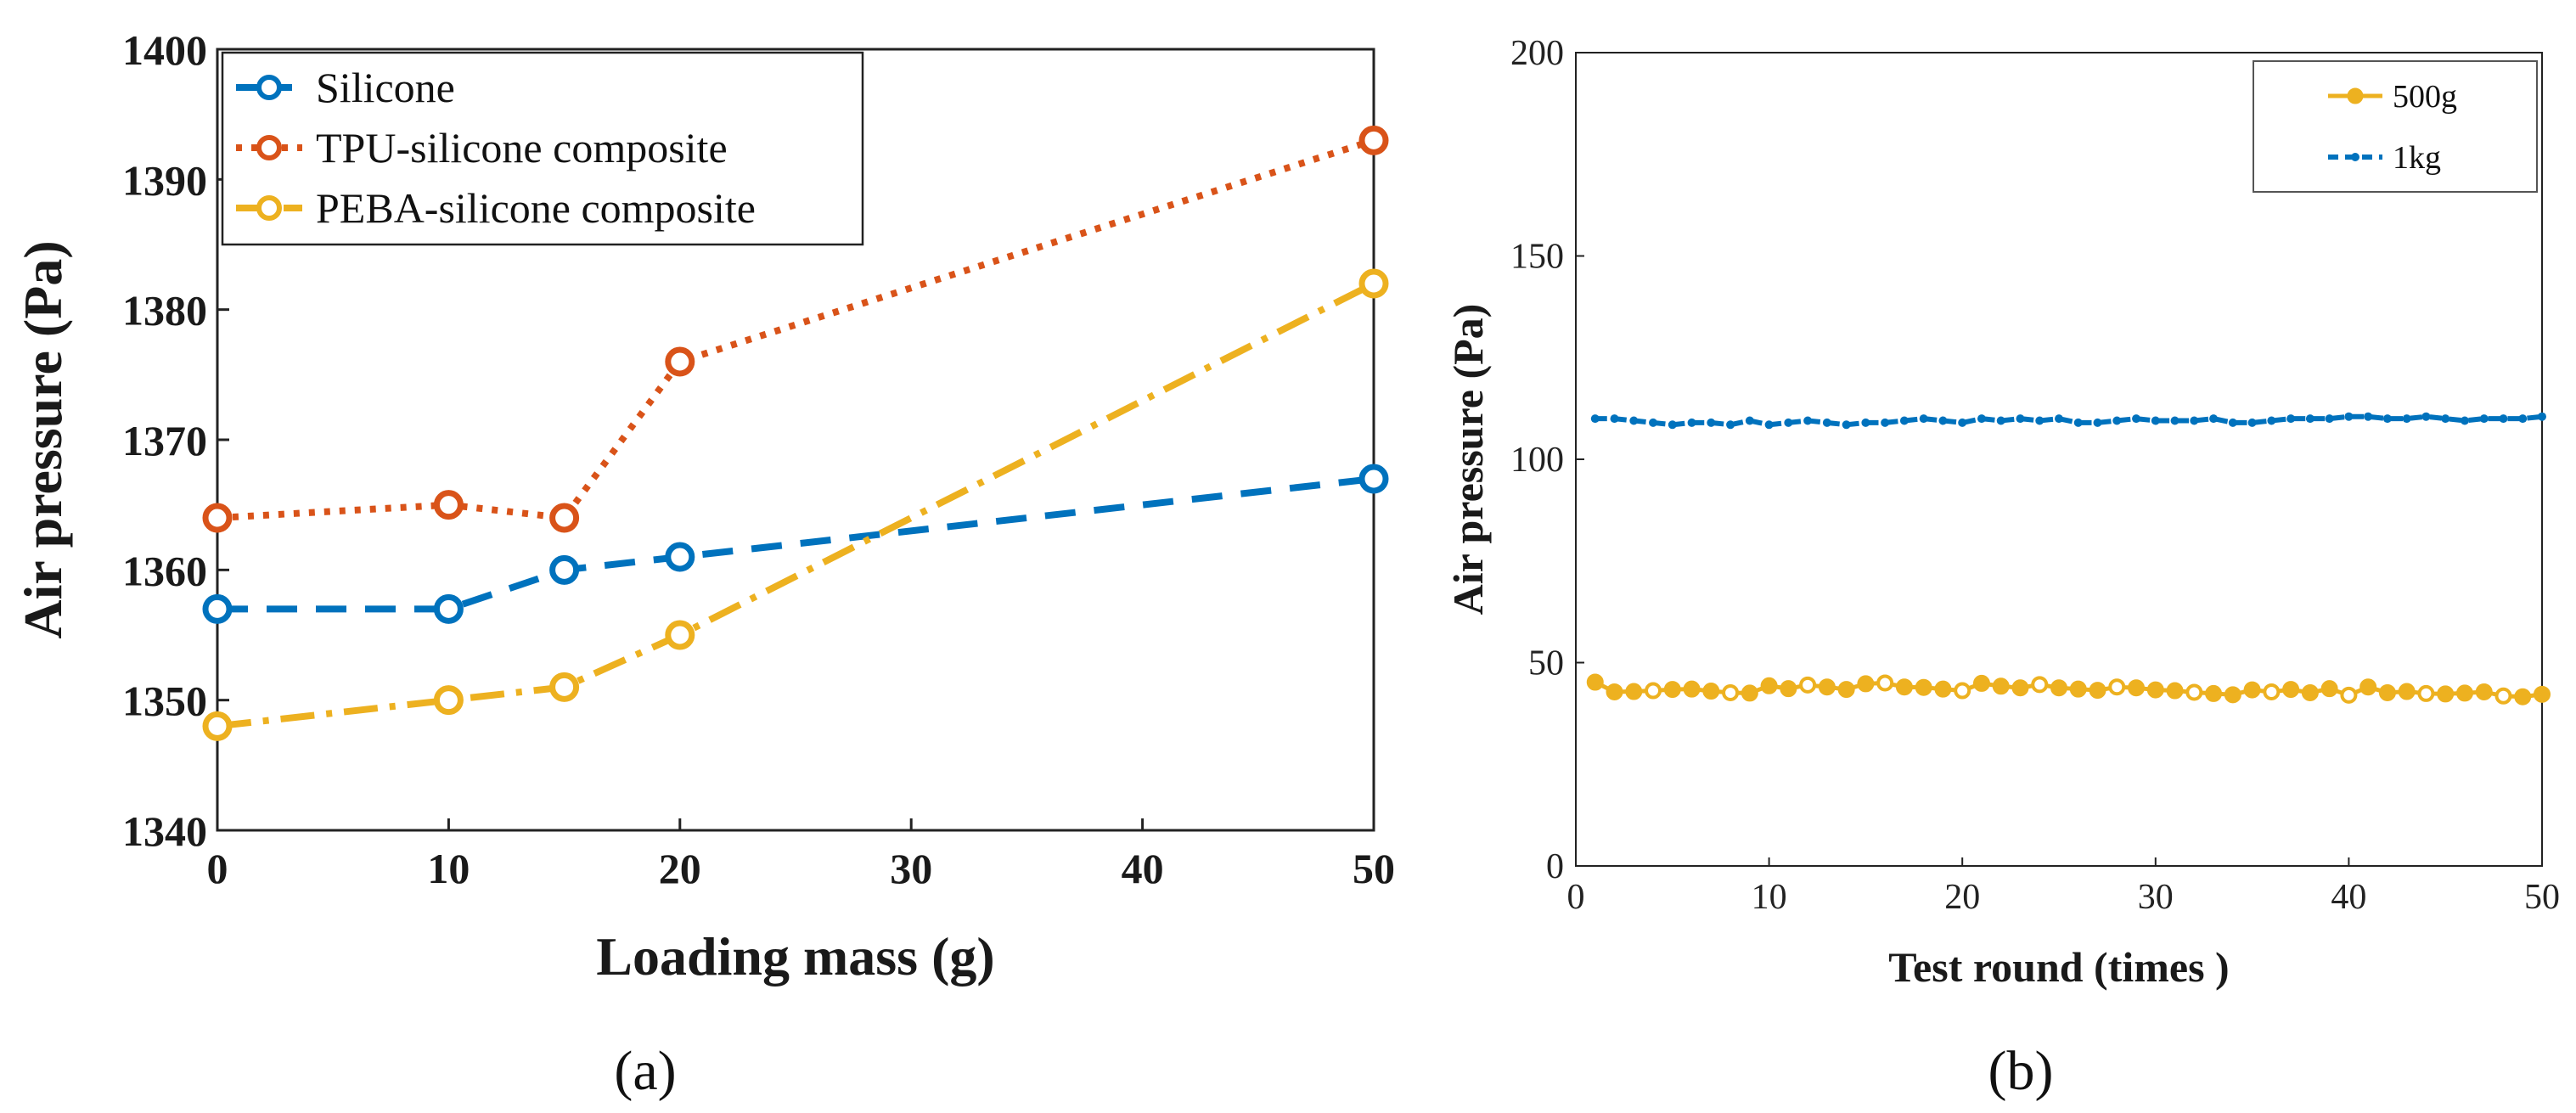  What do you see at coordinates (1576, 898) in the screenshot?
I see `chart-b-xtick-label: 0` at bounding box center [1576, 898].